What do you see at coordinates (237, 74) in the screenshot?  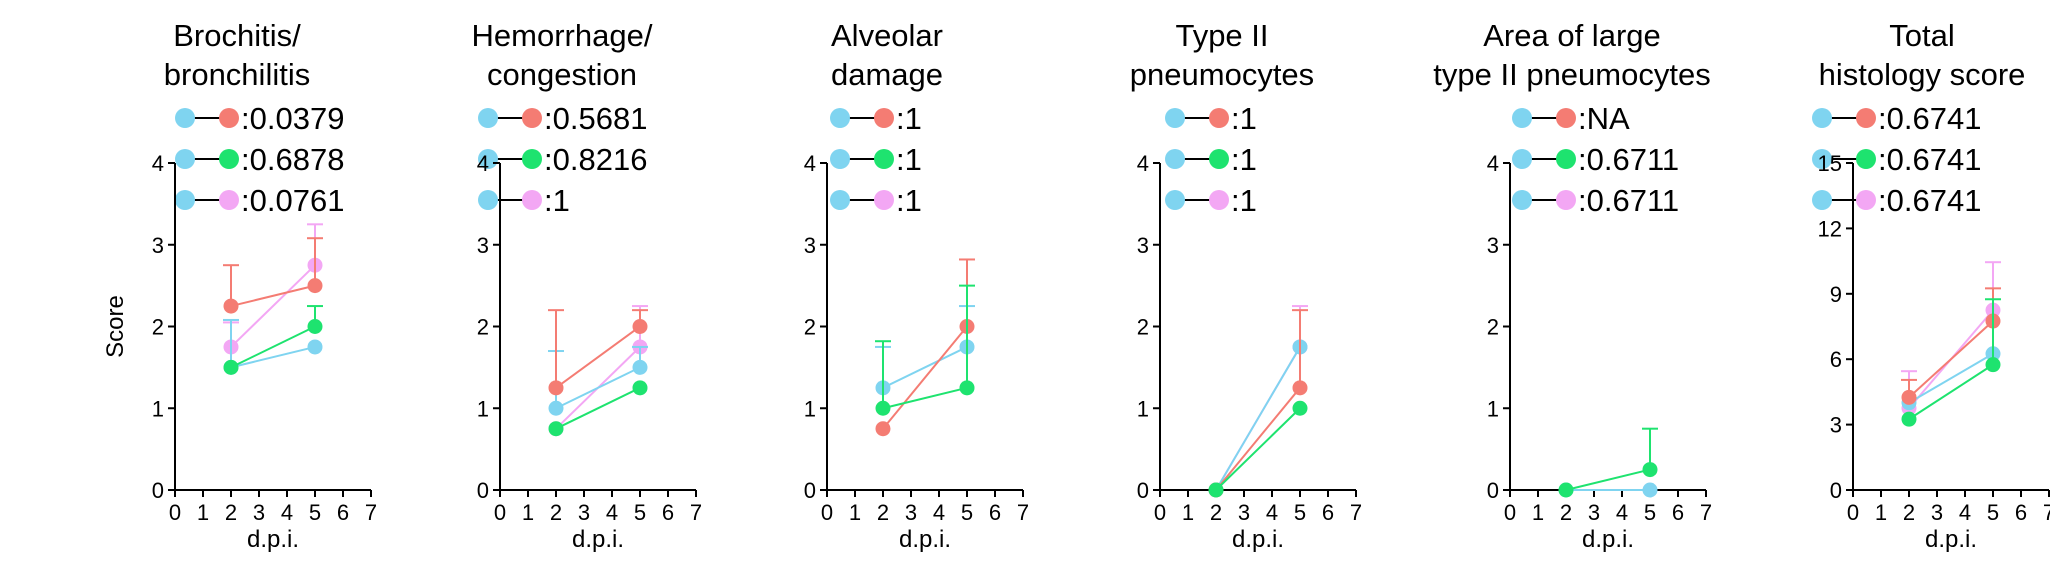 I see `panel-title-line: bronchilitis` at bounding box center [237, 74].